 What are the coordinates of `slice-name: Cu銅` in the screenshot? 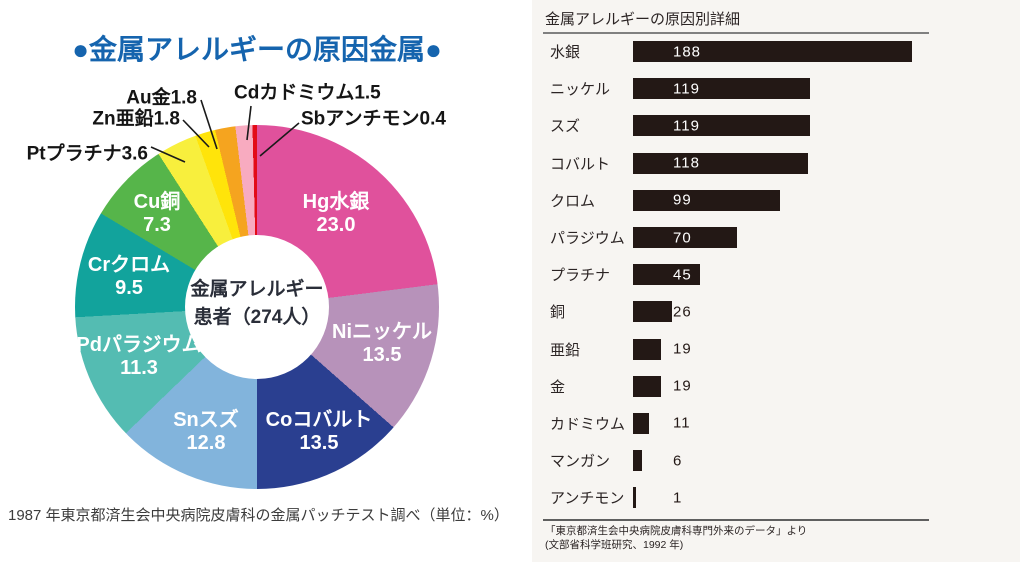 It's located at (157, 202).